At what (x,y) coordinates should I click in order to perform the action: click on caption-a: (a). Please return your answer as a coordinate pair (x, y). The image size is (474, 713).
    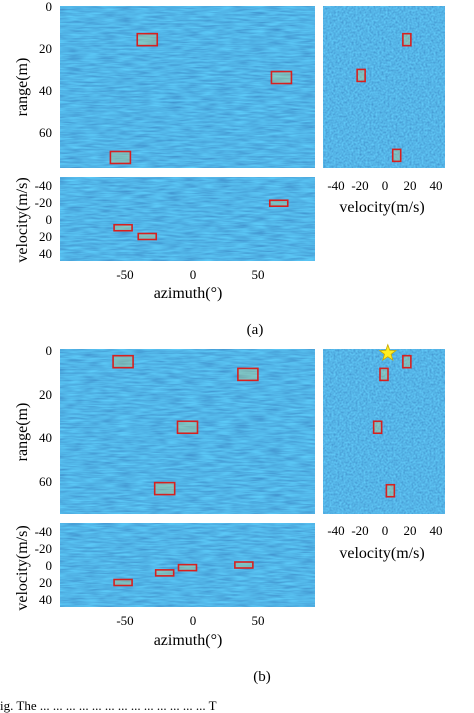
    Looking at the image, I should click on (255, 330).